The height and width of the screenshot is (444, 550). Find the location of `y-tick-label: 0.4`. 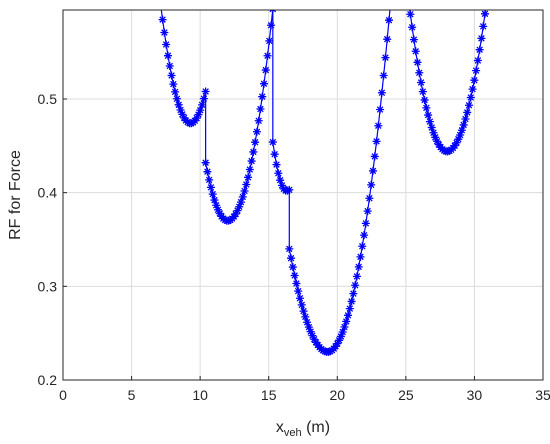

y-tick-label: 0.4 is located at coordinates (48, 193).